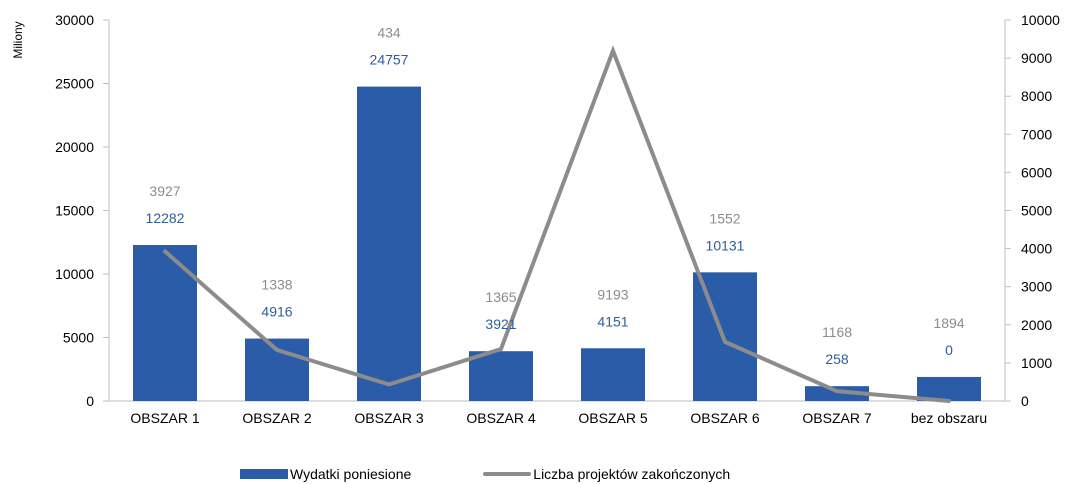 This screenshot has height=484, width=1073. I want to click on right-tick-label: 9000, so click(1036, 58).